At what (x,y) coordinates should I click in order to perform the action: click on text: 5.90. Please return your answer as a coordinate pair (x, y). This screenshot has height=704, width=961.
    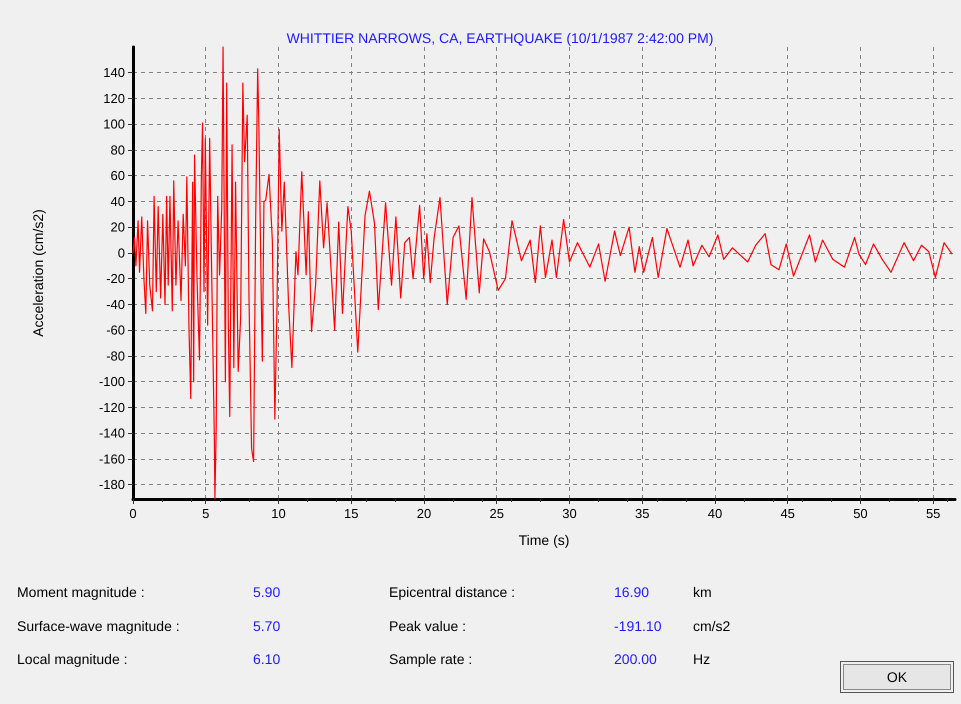
    Looking at the image, I should click on (266, 592).